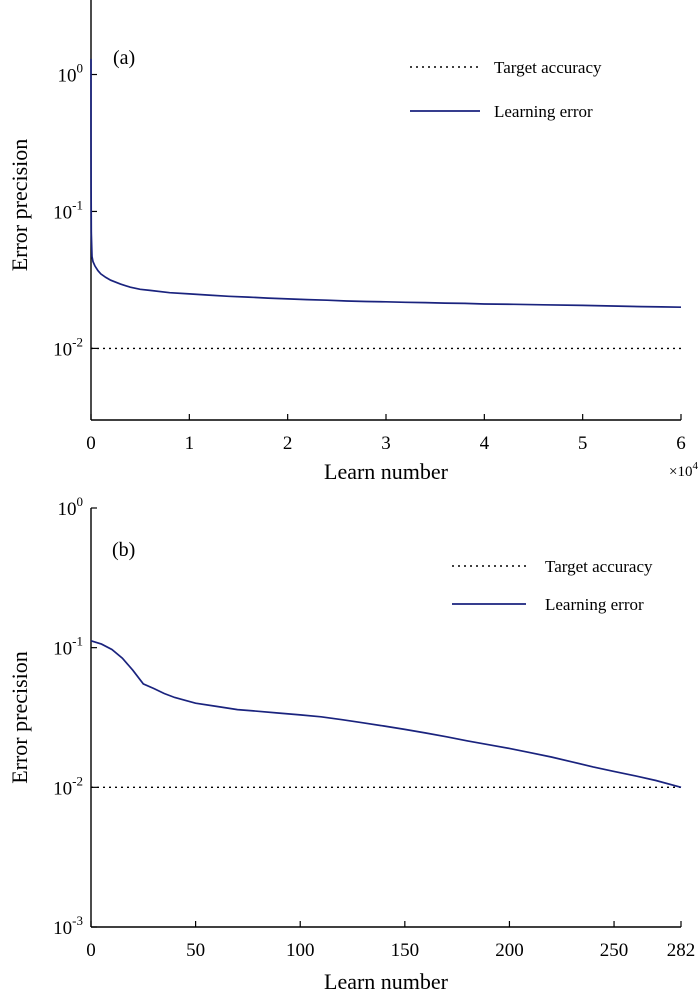 The width and height of the screenshot is (700, 996). Describe the element at coordinates (288, 443) in the screenshot. I see `x-tick-label: 2` at that location.